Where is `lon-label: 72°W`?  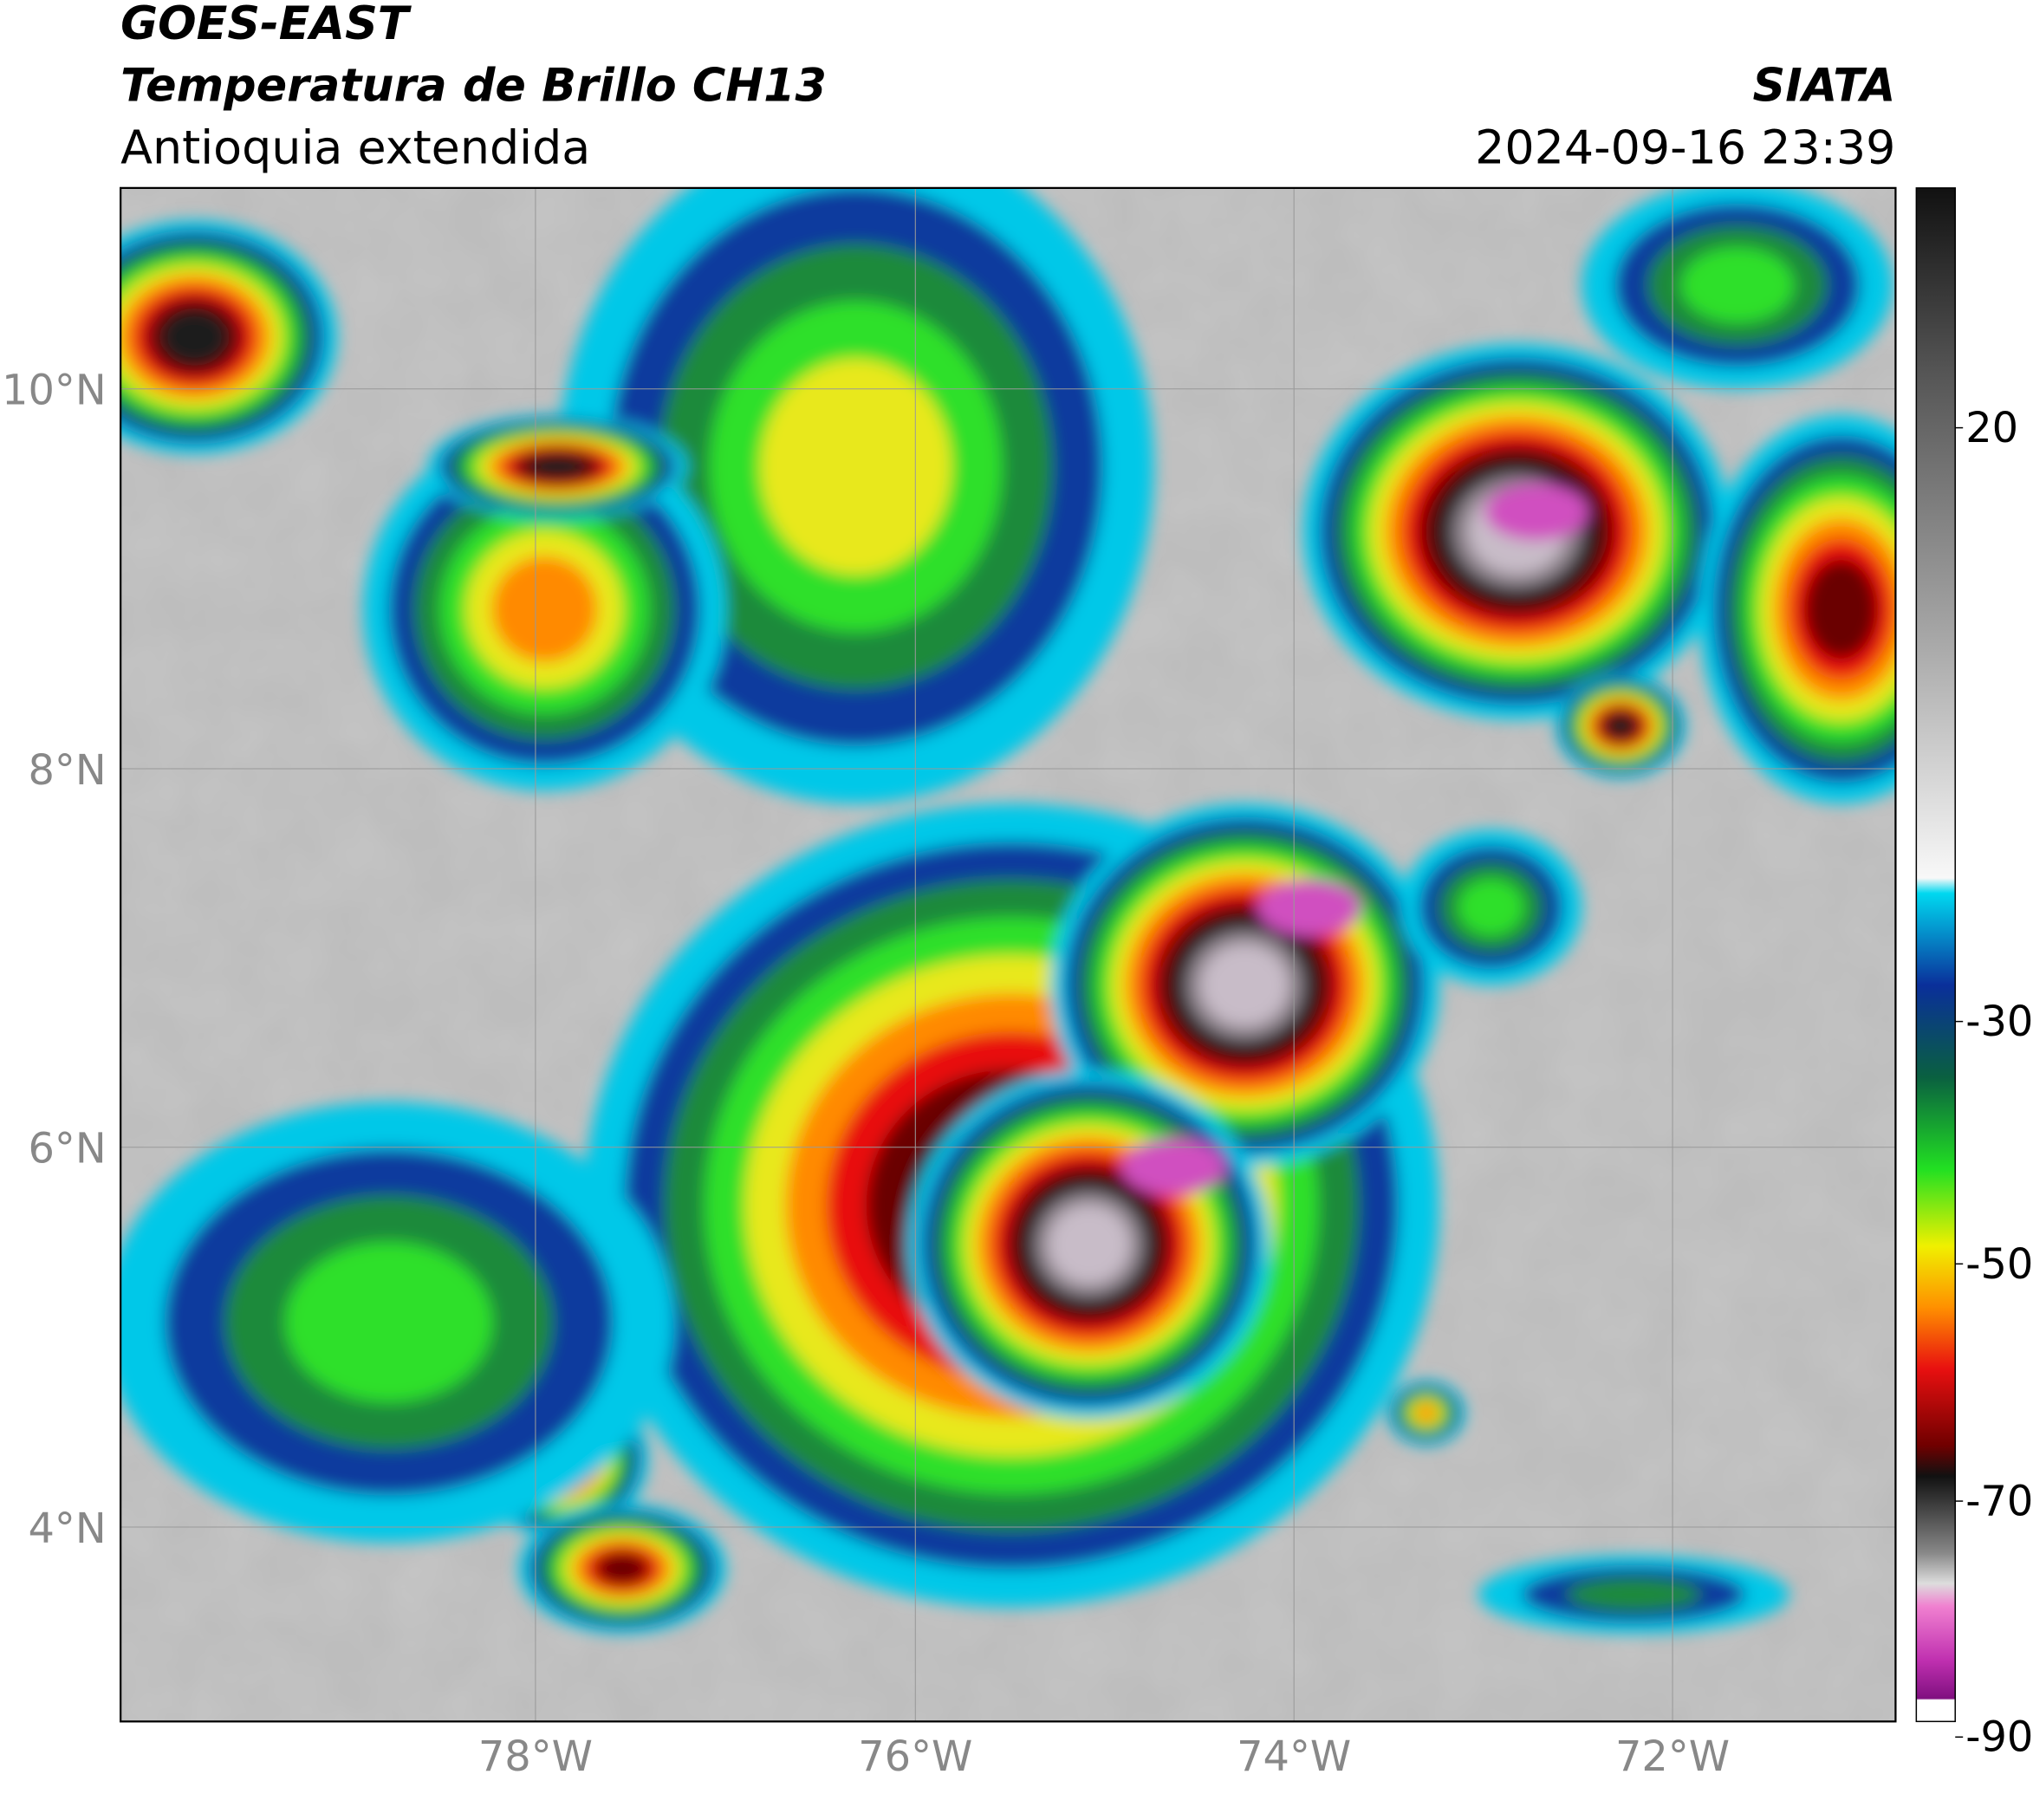
lon-label: 72°W is located at coordinates (1672, 1757).